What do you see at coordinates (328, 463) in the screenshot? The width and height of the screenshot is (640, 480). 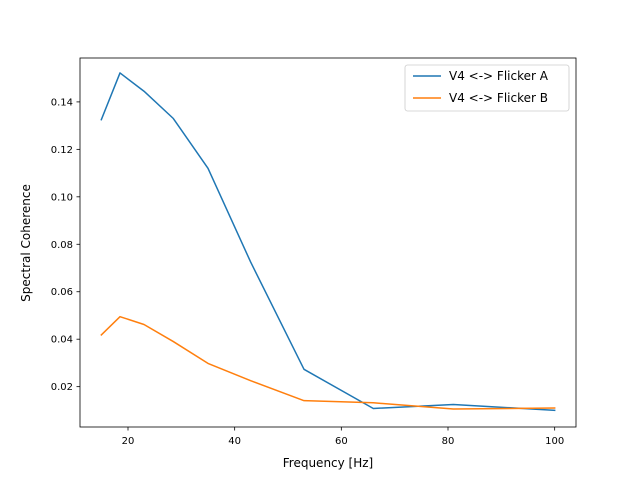 I see `x-axis-label: Frequency [Hz]` at bounding box center [328, 463].